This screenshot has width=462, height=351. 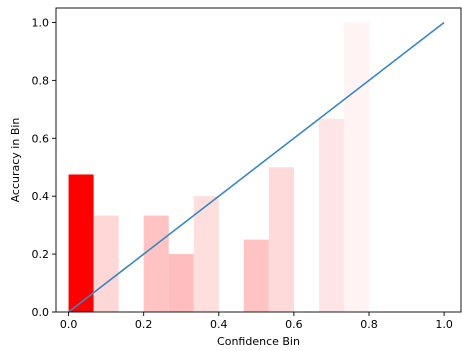 I want to click on x-tick-label: 0.4, so click(x=219, y=324).